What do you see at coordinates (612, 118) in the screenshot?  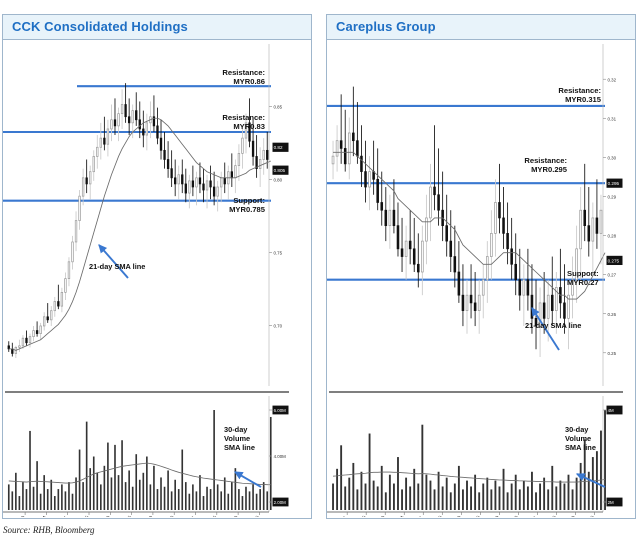 I see `svg-text: 0.31` at bounding box center [612, 118].